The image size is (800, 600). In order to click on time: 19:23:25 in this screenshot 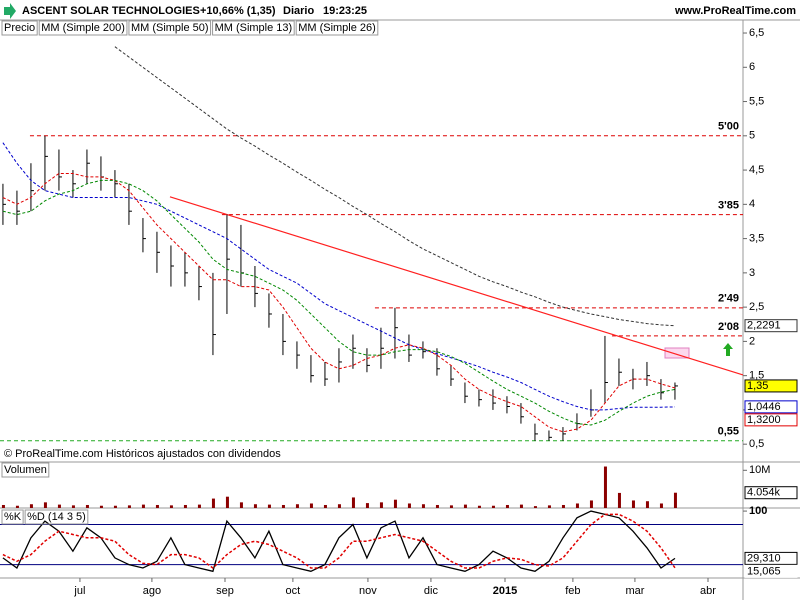, I will do `click(345, 11)`.